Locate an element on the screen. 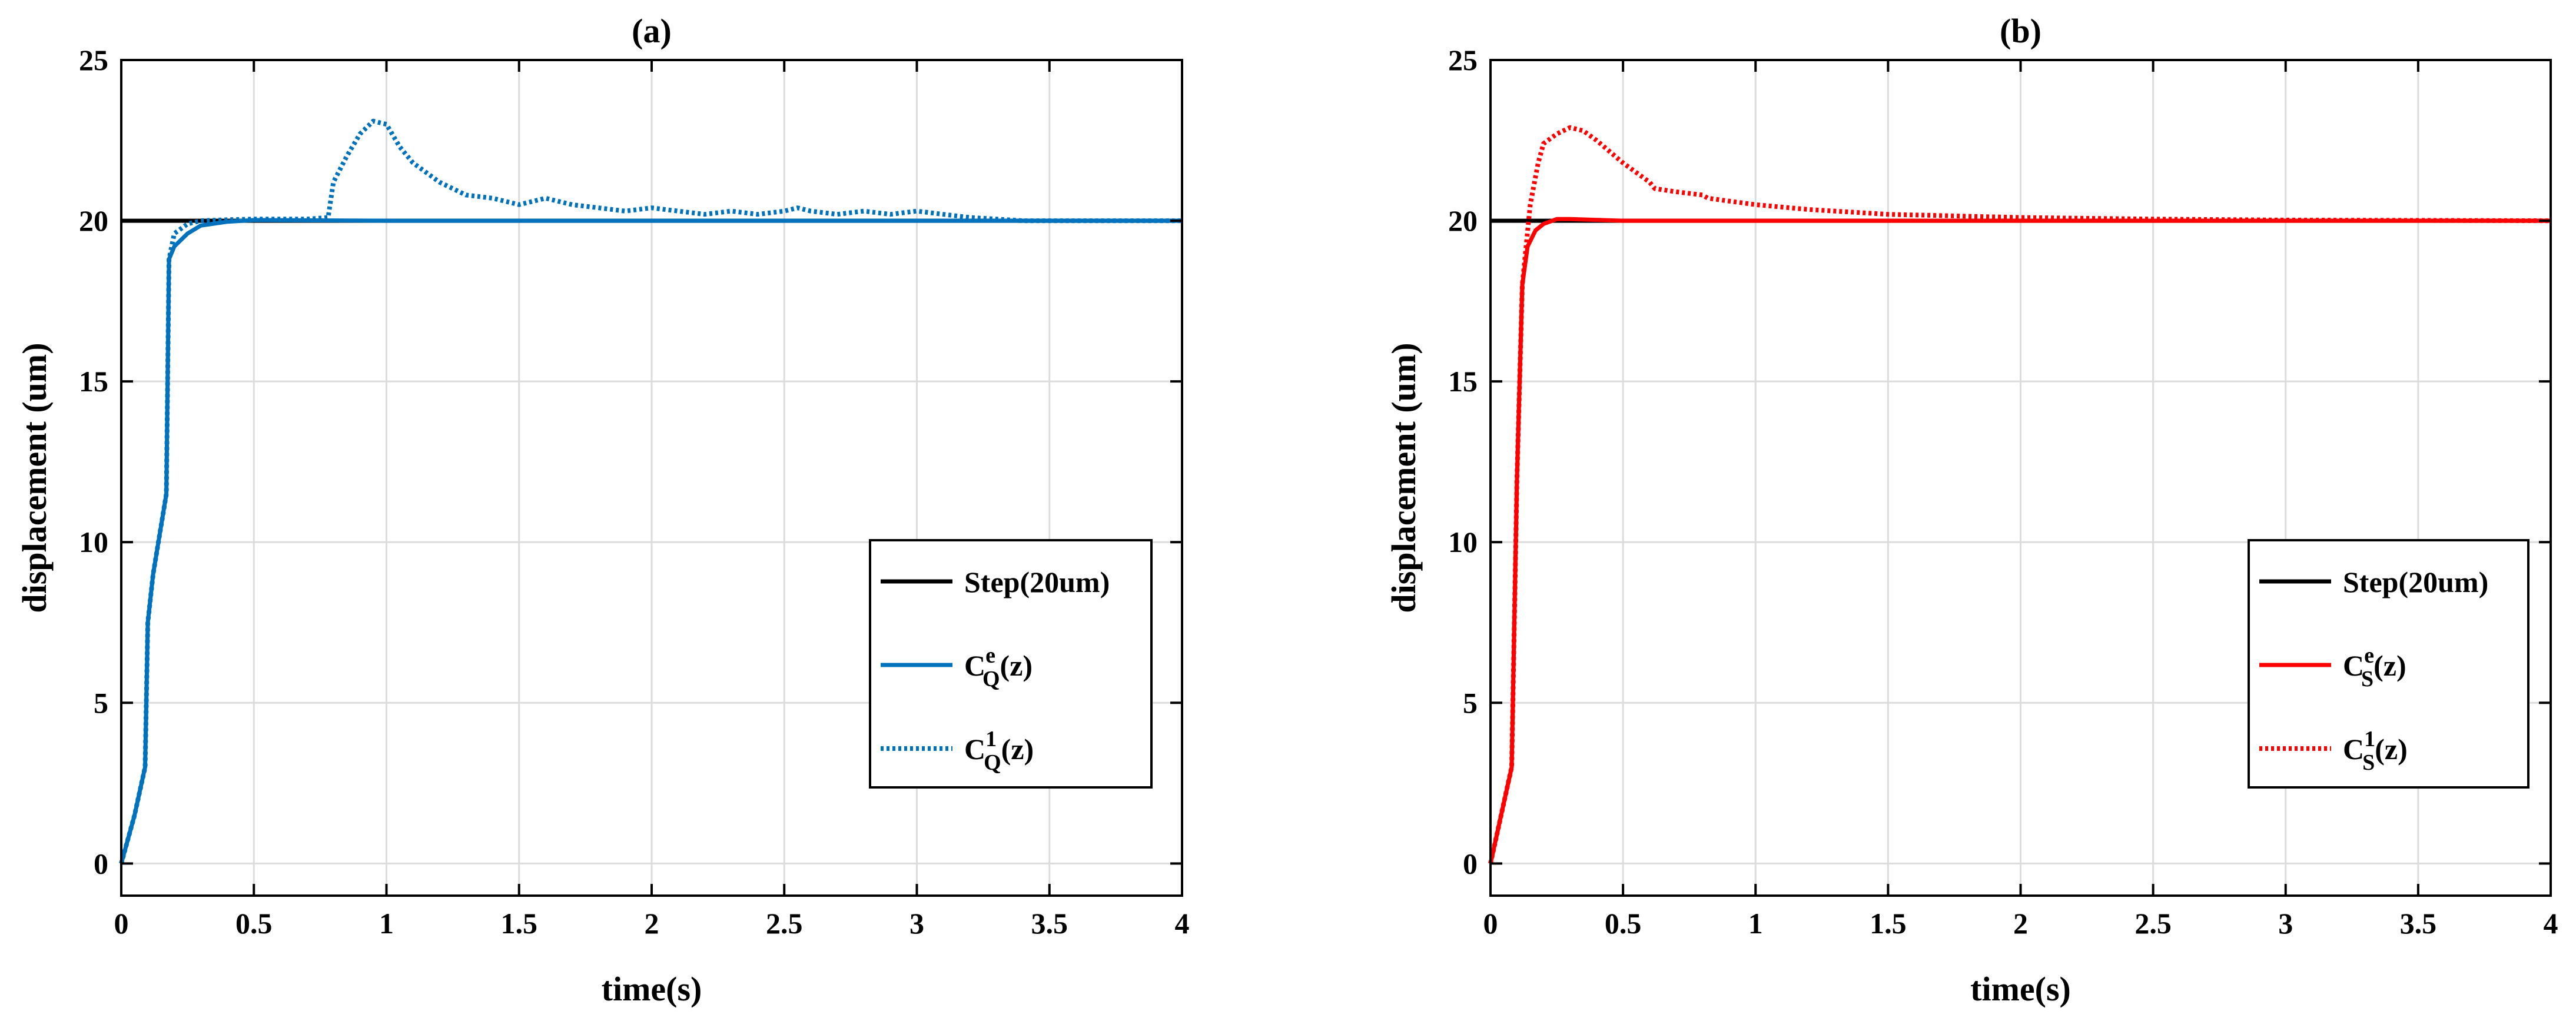 The width and height of the screenshot is (2576, 1021). legend-label-1: Ce Q(z) is located at coordinates (998, 667).